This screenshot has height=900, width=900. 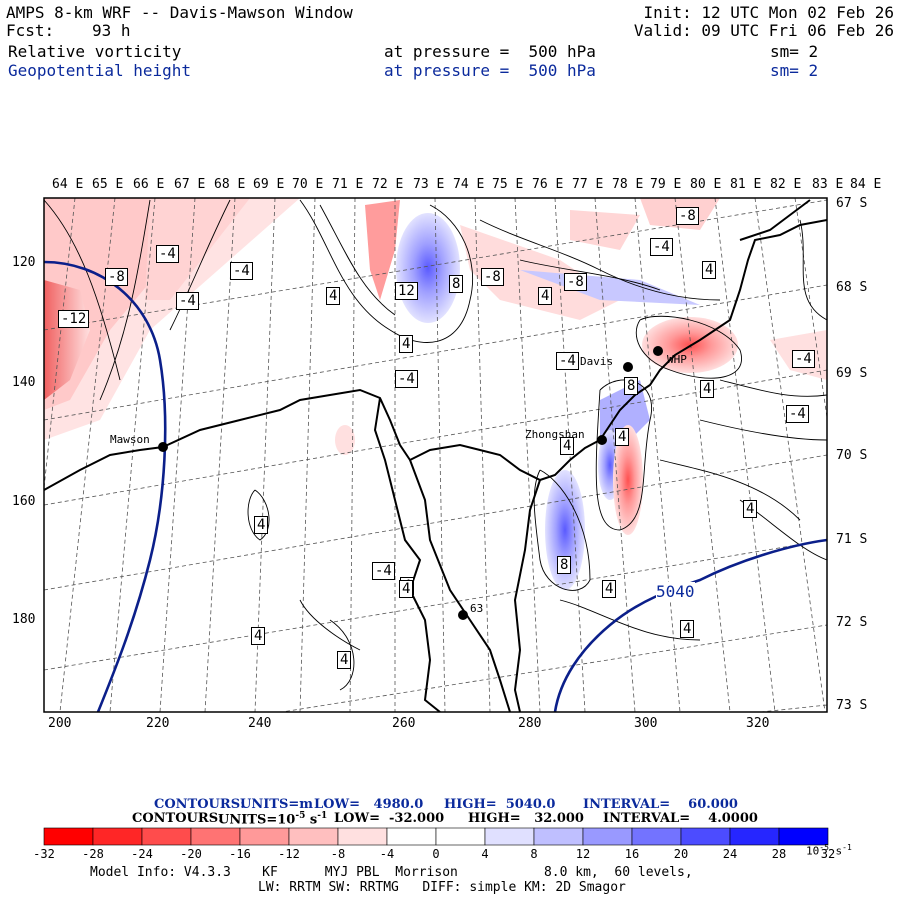 What do you see at coordinates (530, 723) in the screenshot?
I see `x-tick-label: 280` at bounding box center [530, 723].